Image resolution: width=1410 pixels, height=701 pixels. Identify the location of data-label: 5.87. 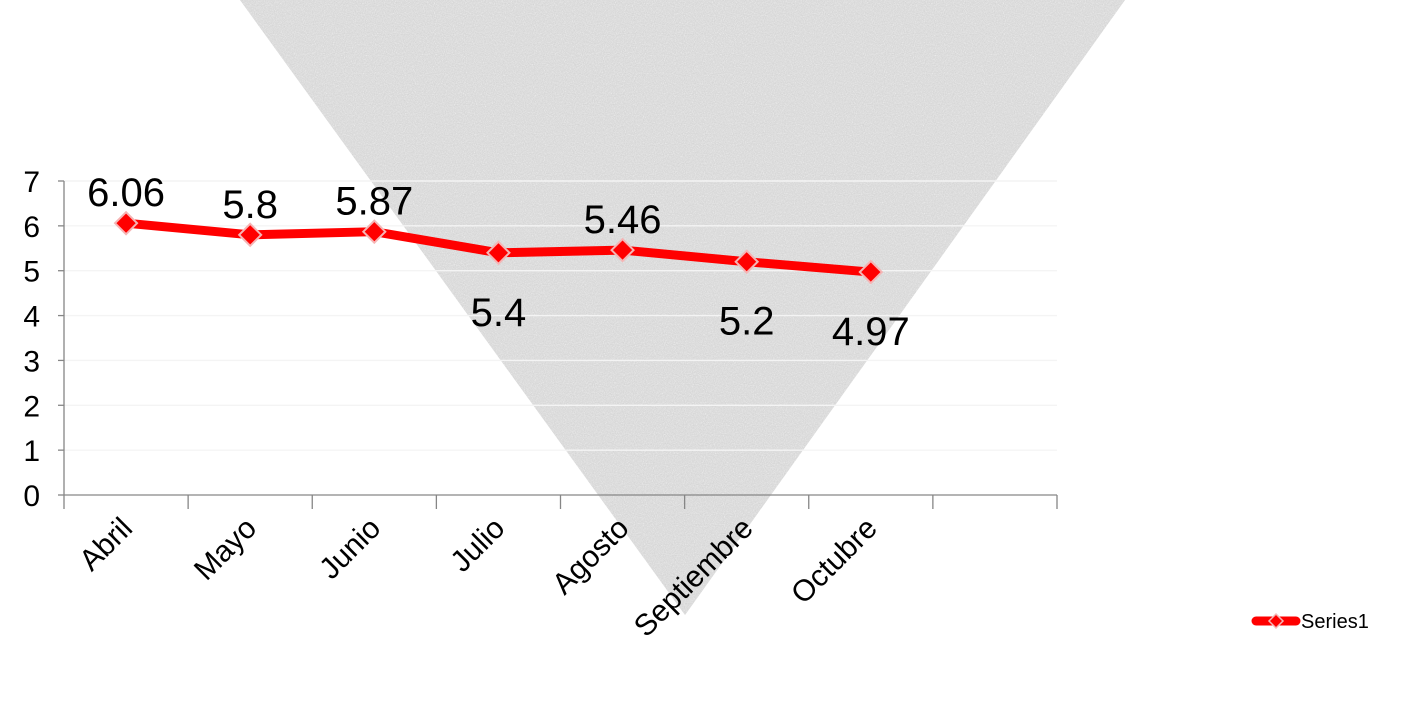
(374, 202).